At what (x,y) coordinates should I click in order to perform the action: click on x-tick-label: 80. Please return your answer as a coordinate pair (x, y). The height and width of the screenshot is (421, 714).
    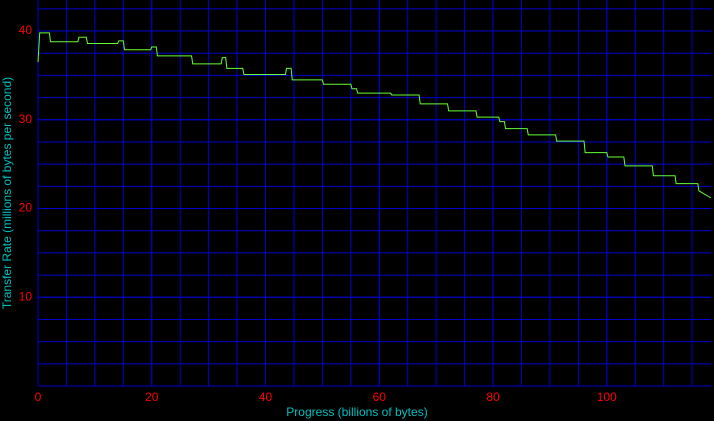
    Looking at the image, I should click on (493, 397).